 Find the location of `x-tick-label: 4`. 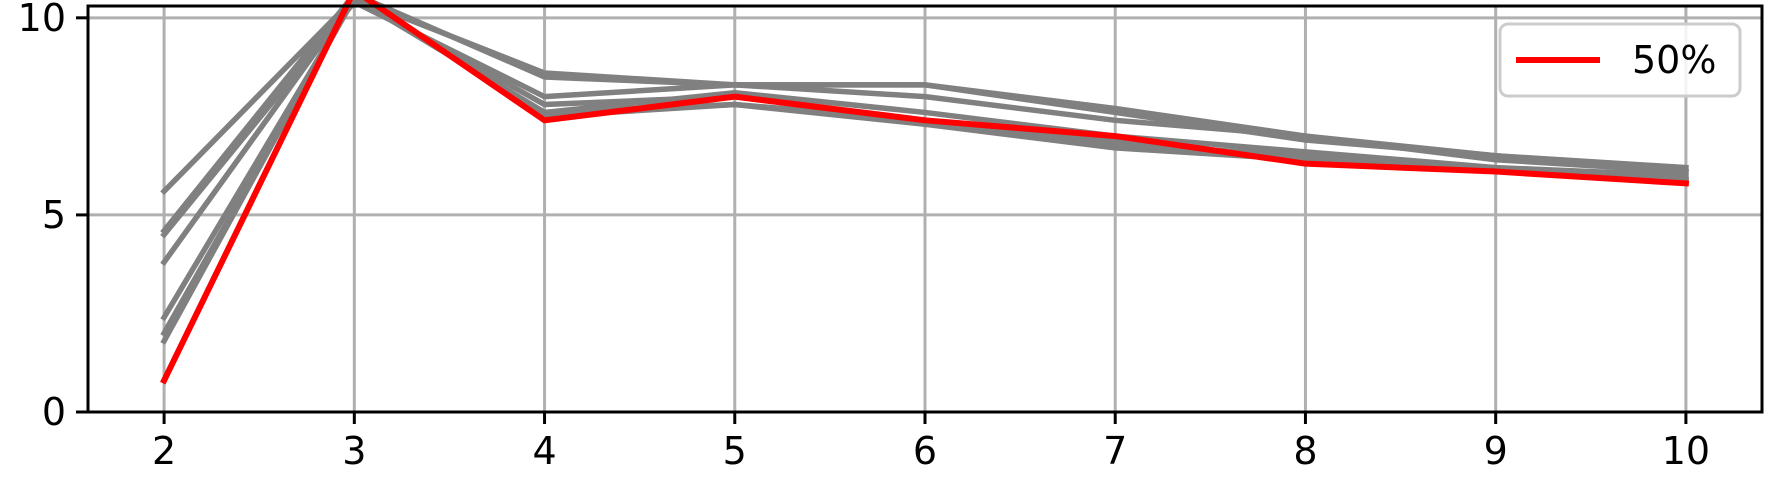

x-tick-label: 4 is located at coordinates (544, 451).